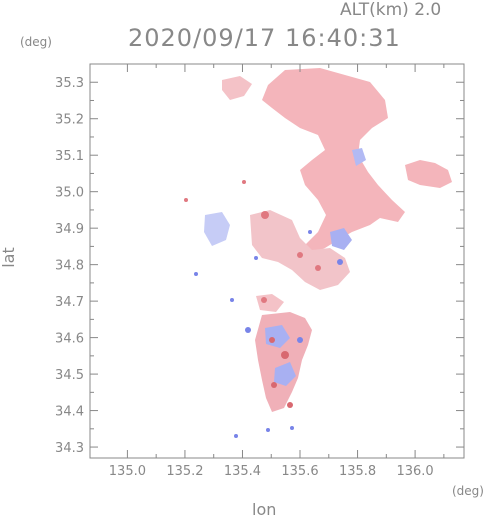 The height and width of the screenshot is (521, 491). What do you see at coordinates (69, 448) in the screenshot?
I see `y-tick-label: 34.3` at bounding box center [69, 448].